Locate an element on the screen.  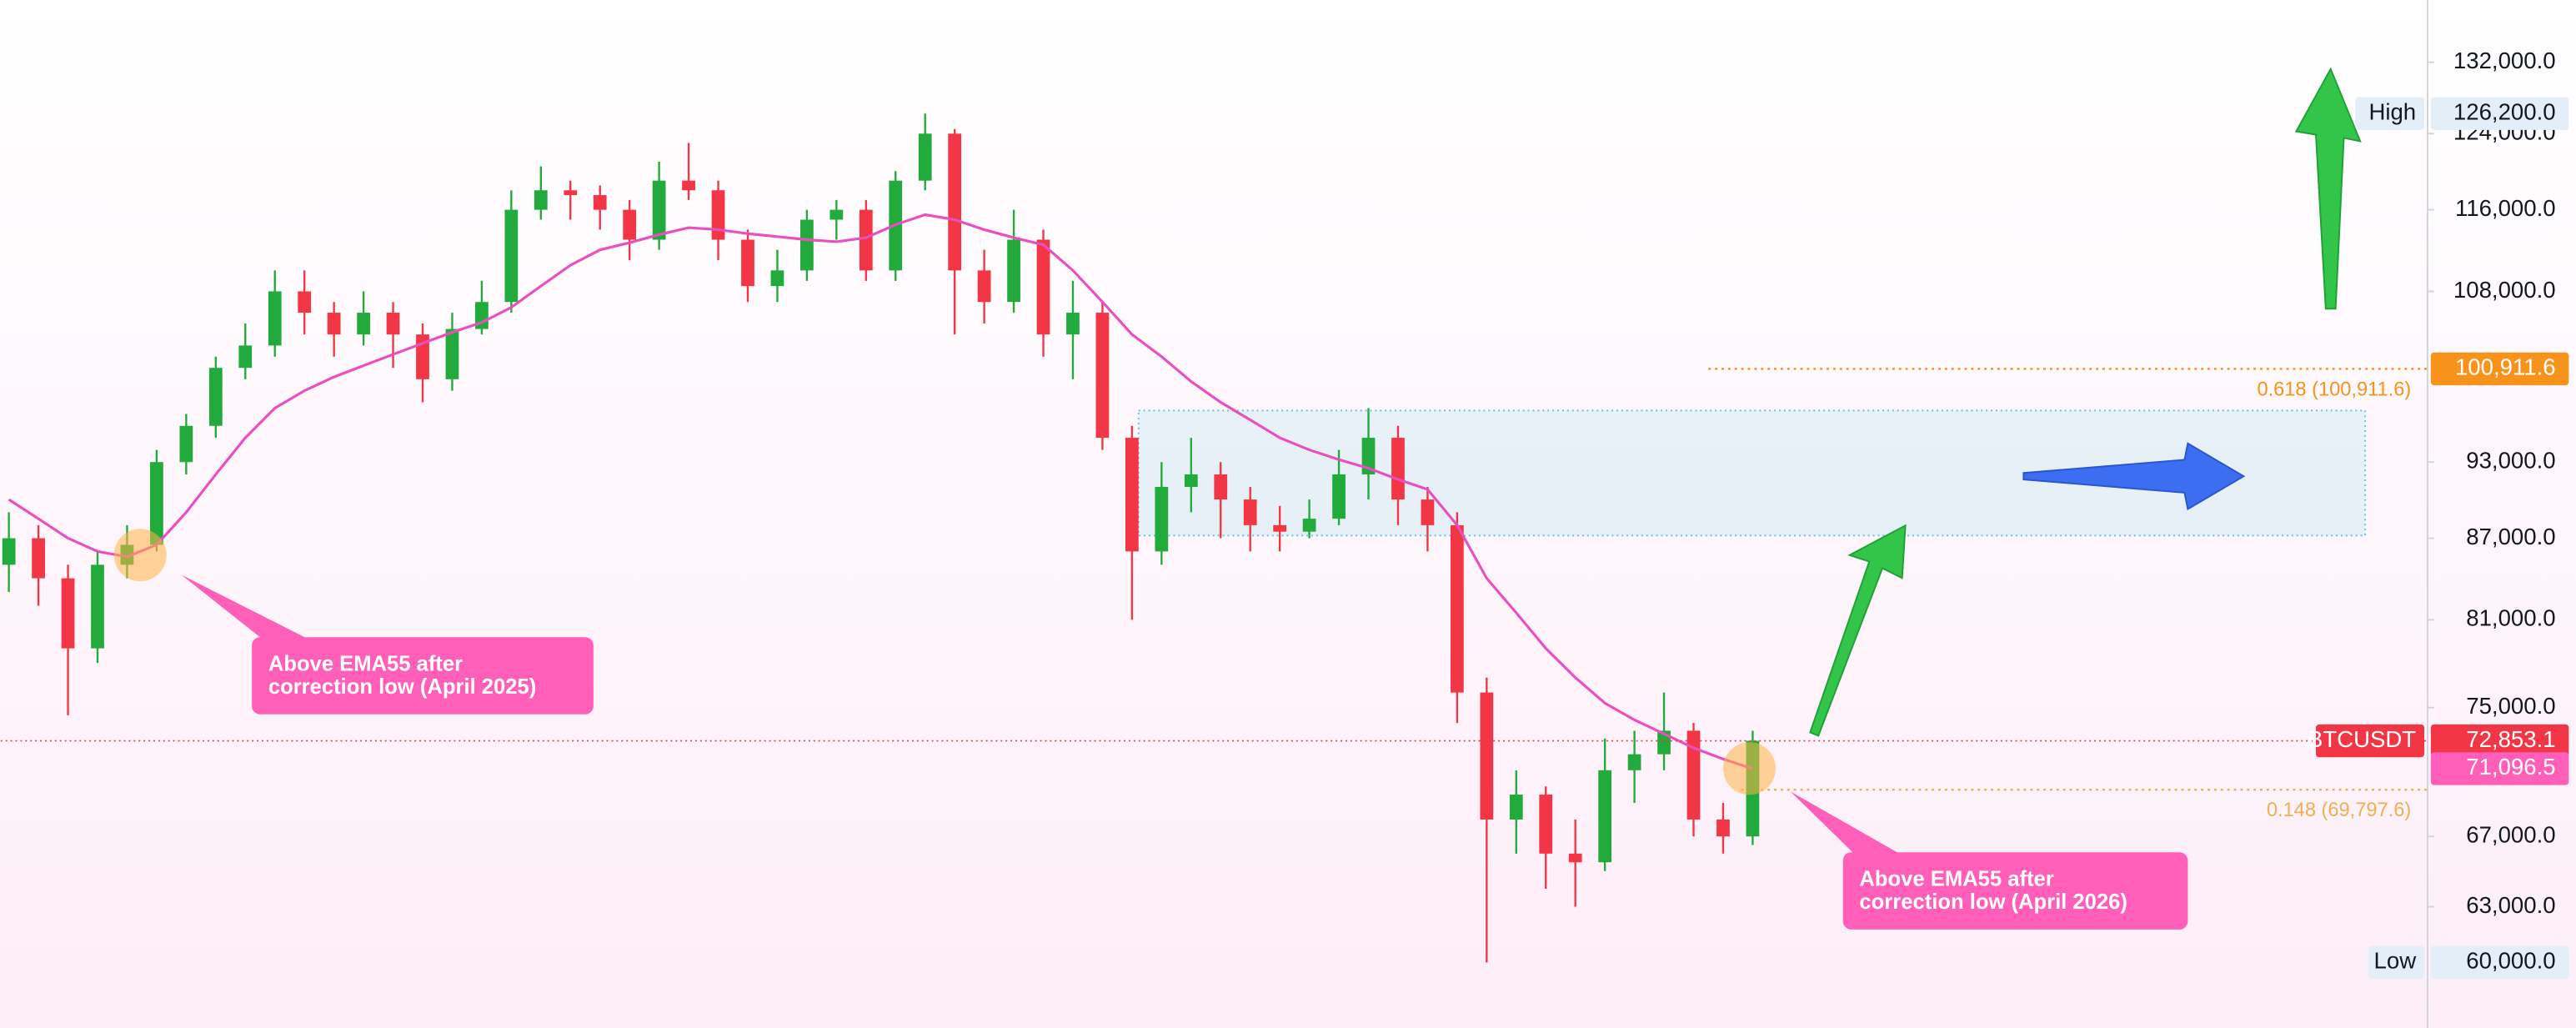
y-tick-label: 67,000.0 is located at coordinates (2510, 835).